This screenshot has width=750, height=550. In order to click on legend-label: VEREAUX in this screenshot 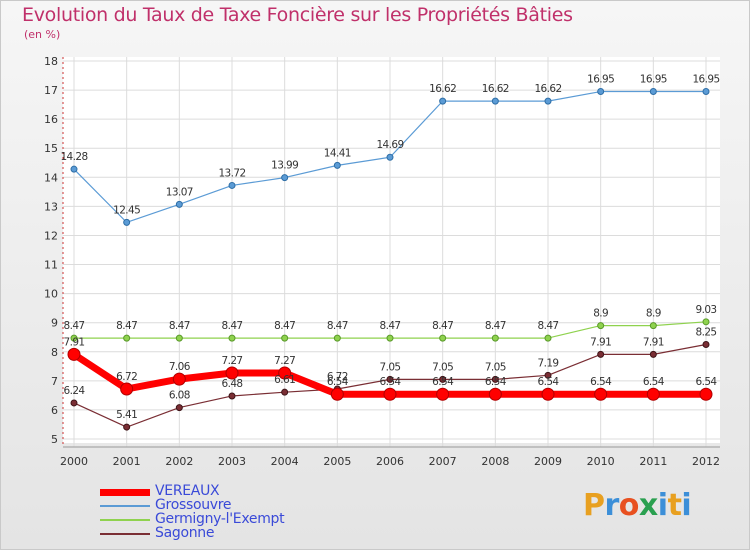, I will do `click(187, 491)`.